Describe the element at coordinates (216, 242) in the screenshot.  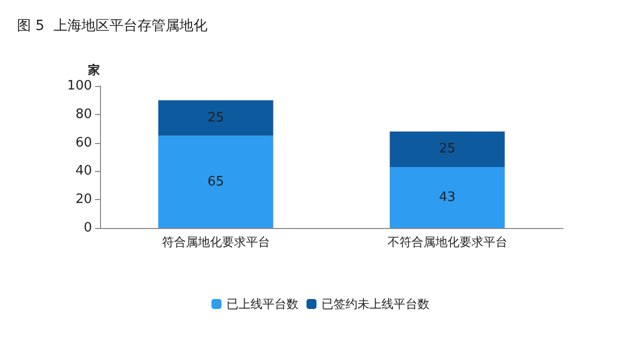
I see `x-tick-label: 符合属地化要求平台` at that location.